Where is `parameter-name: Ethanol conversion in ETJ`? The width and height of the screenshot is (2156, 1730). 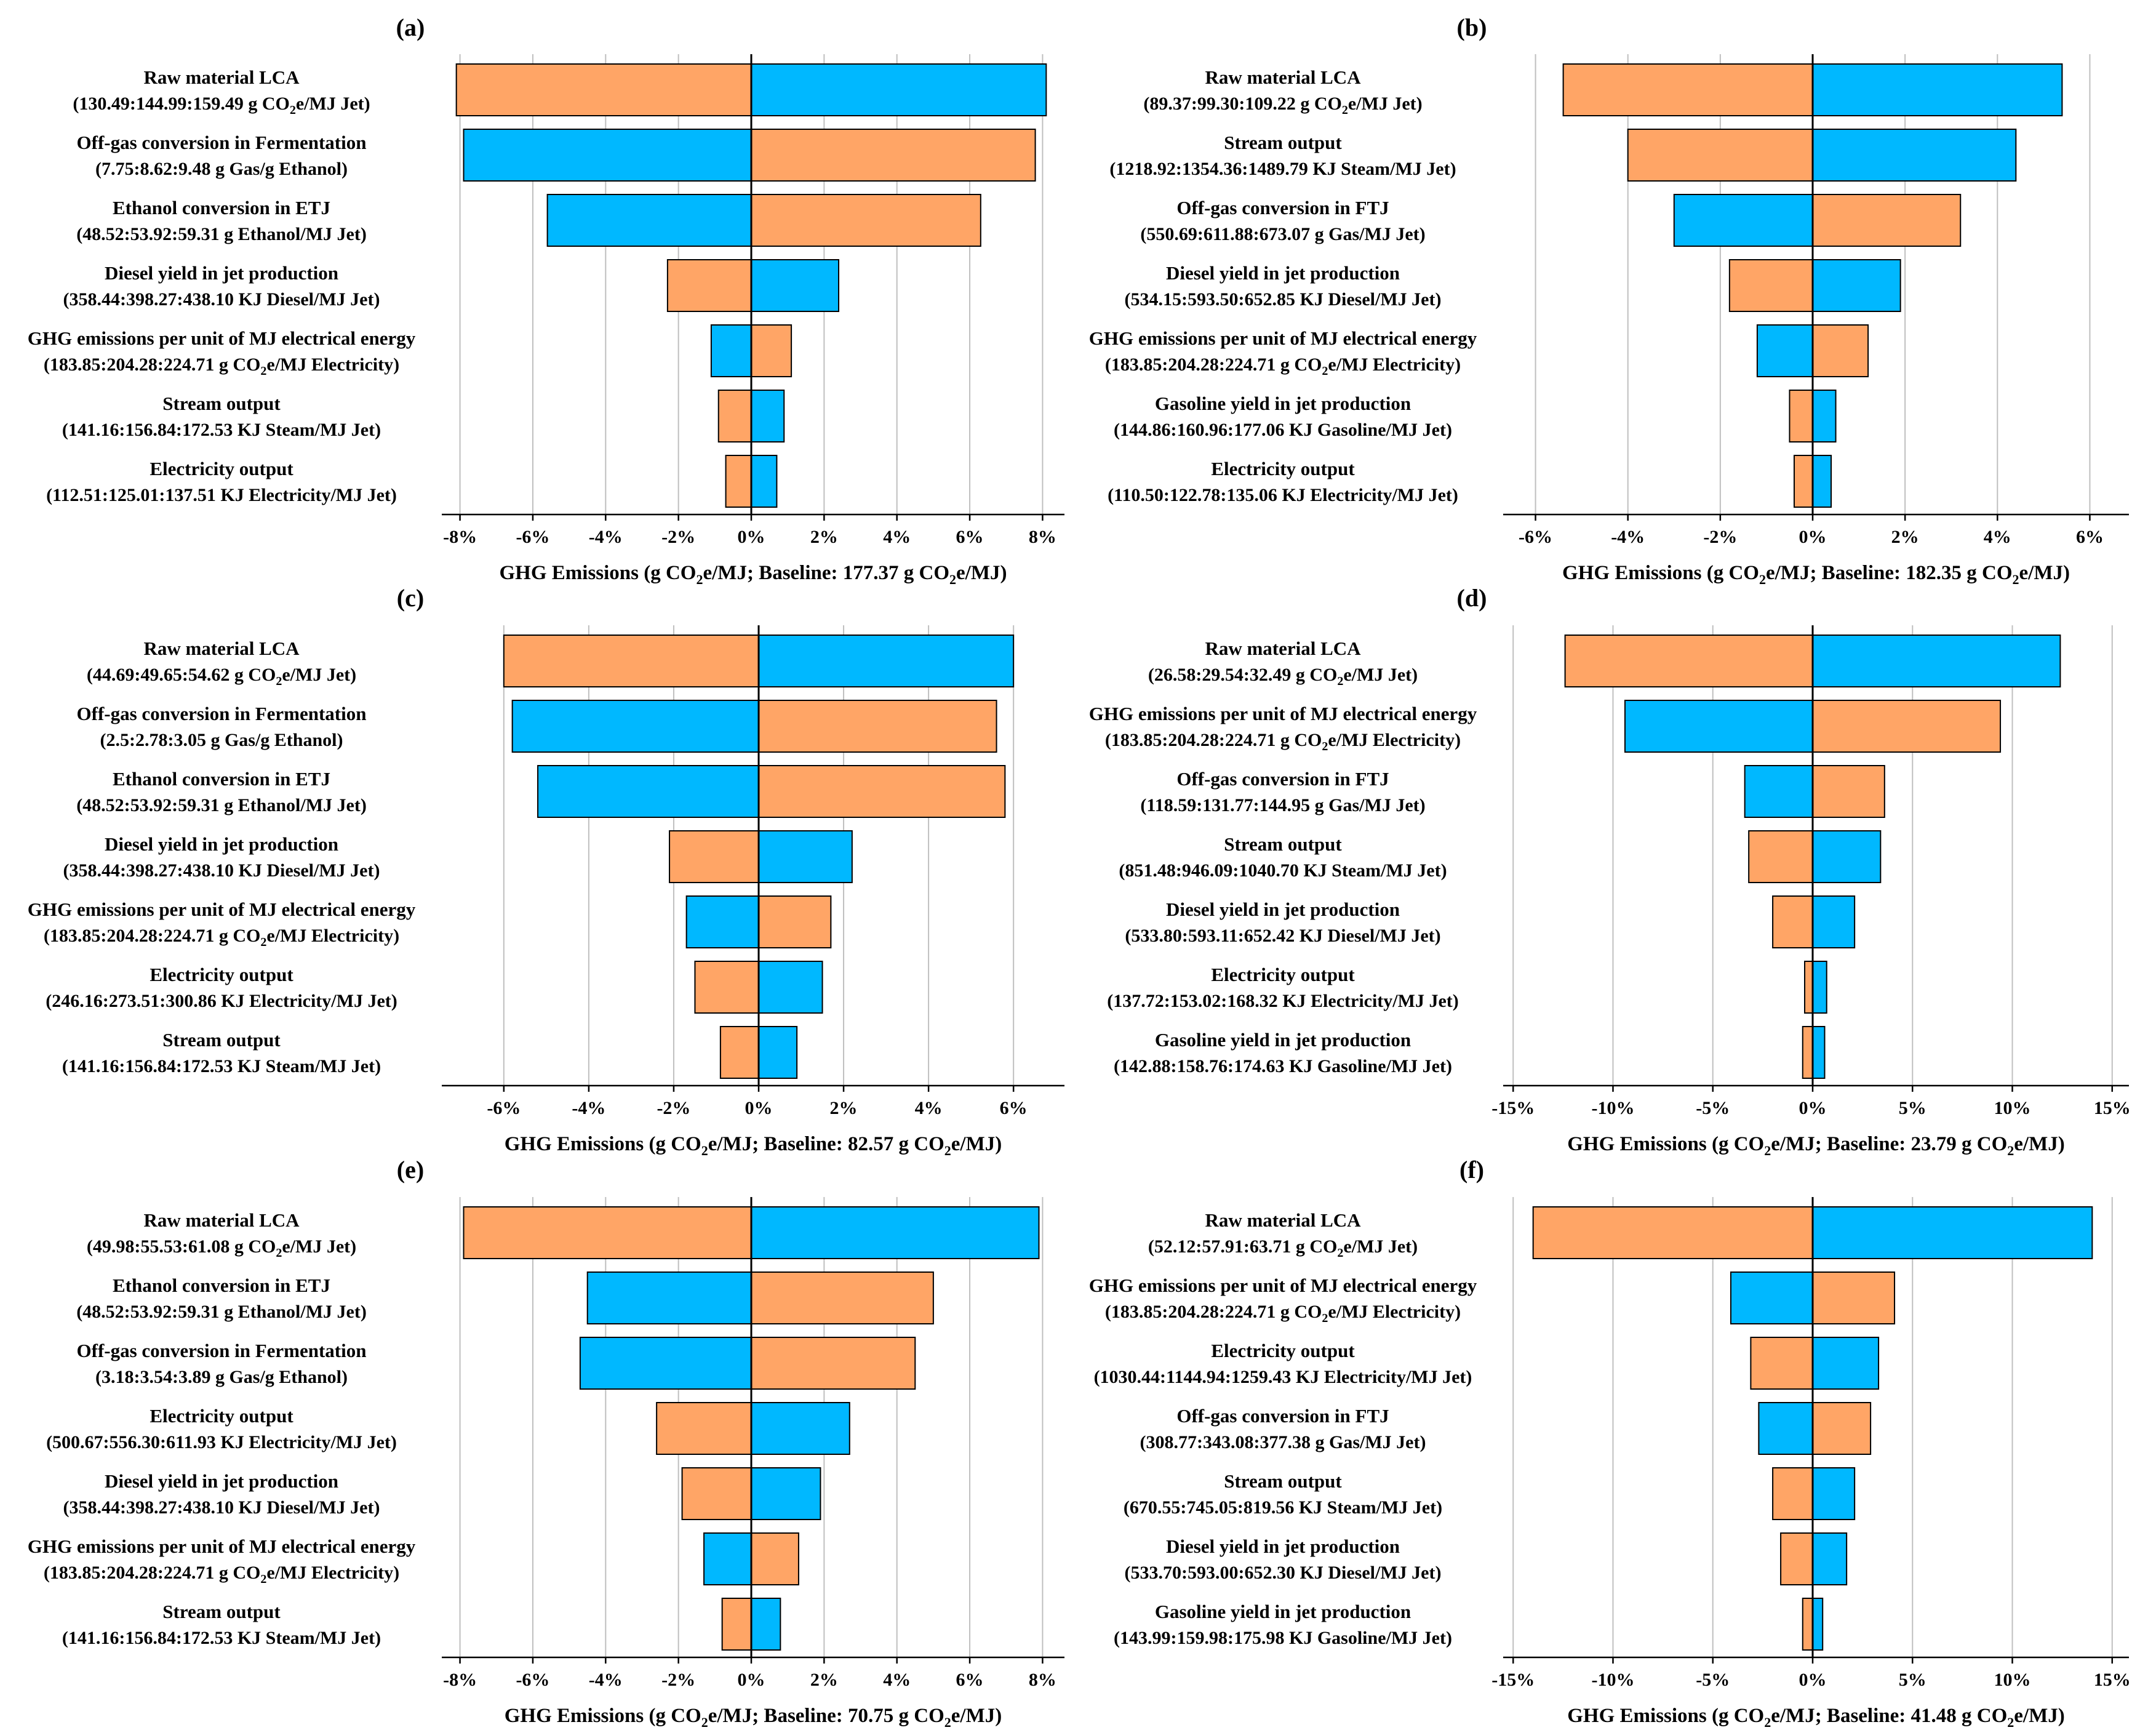 parameter-name: Ethanol conversion in ETJ is located at coordinates (221, 779).